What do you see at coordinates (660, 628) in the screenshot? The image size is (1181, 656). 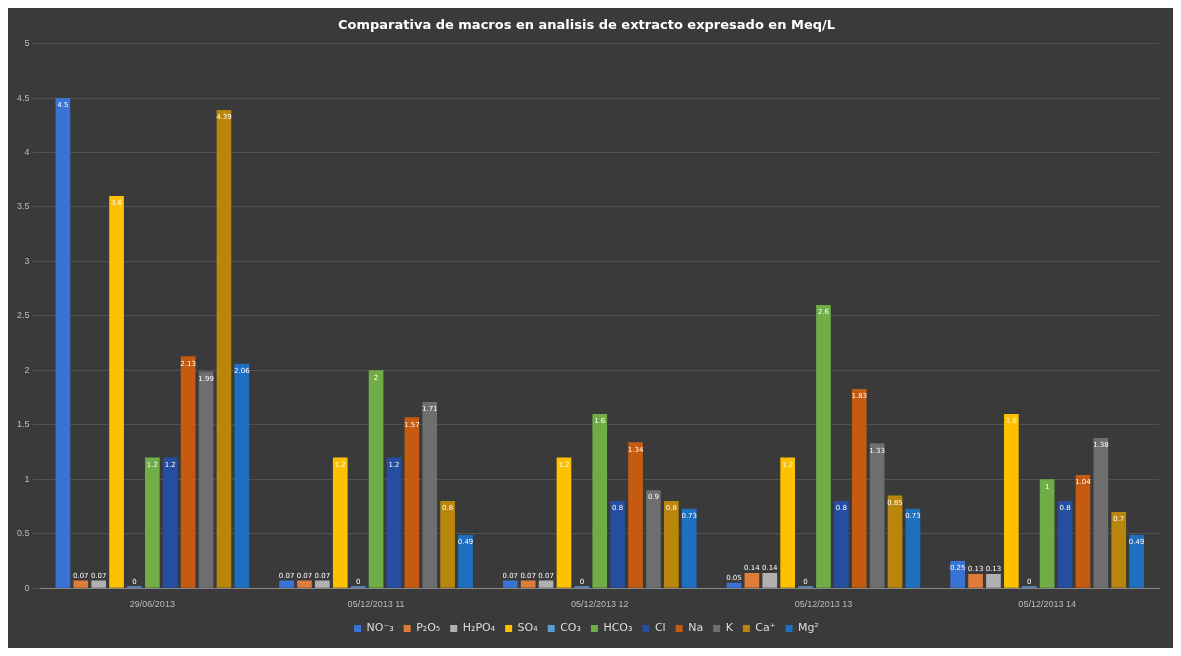 I see `legend-label: Cl` at bounding box center [660, 628].